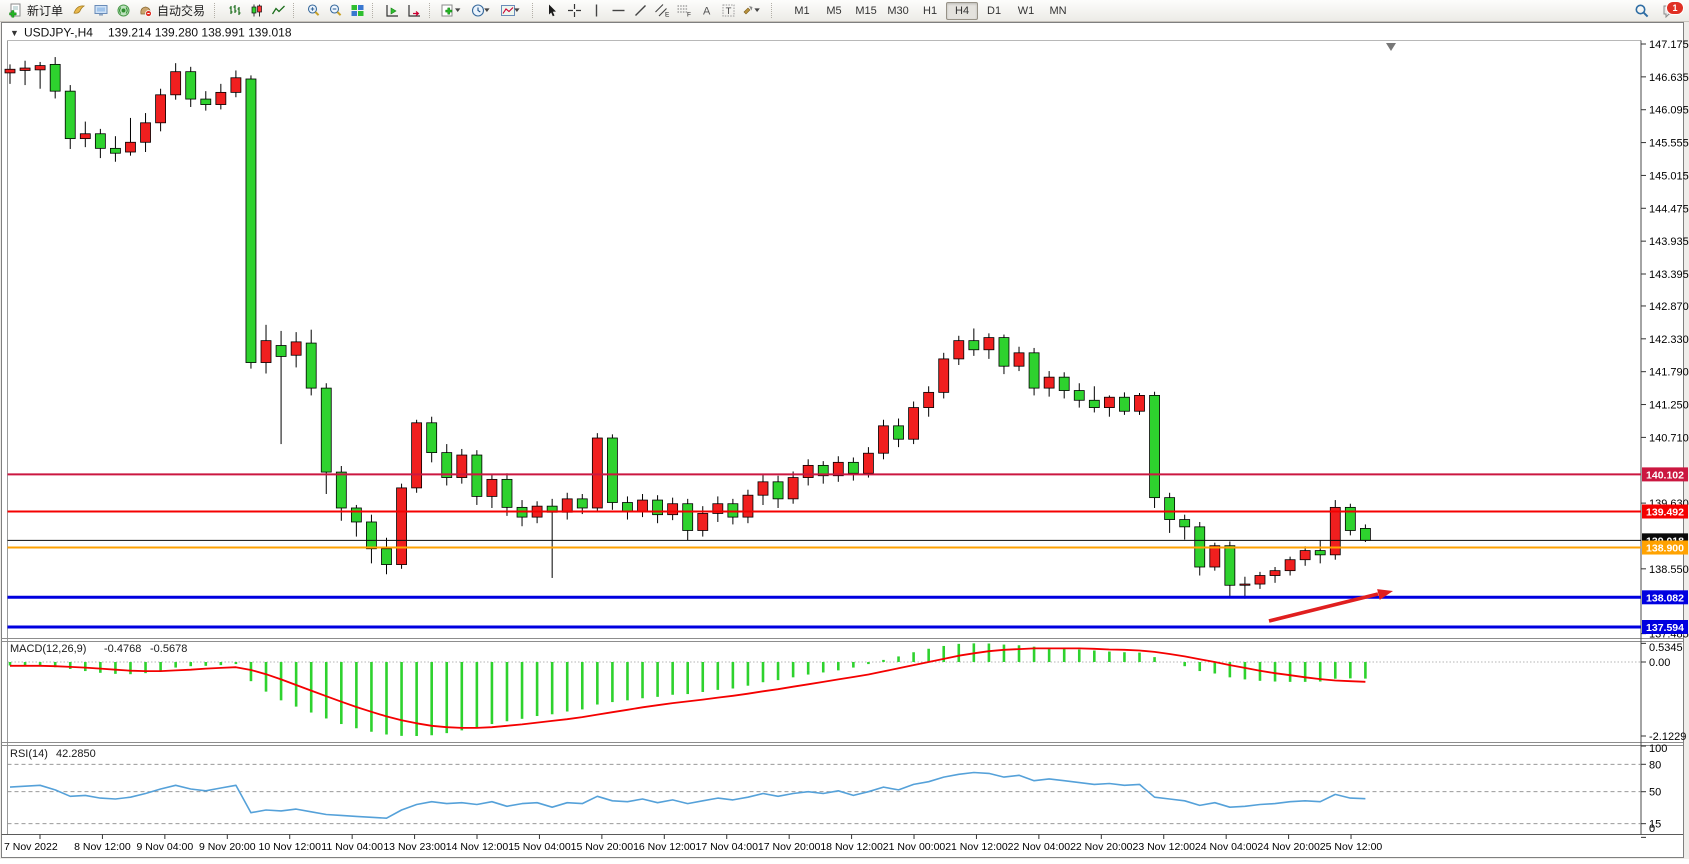 The width and height of the screenshot is (1689, 864). I want to click on vertical-line-tool-button, so click(596, 11).